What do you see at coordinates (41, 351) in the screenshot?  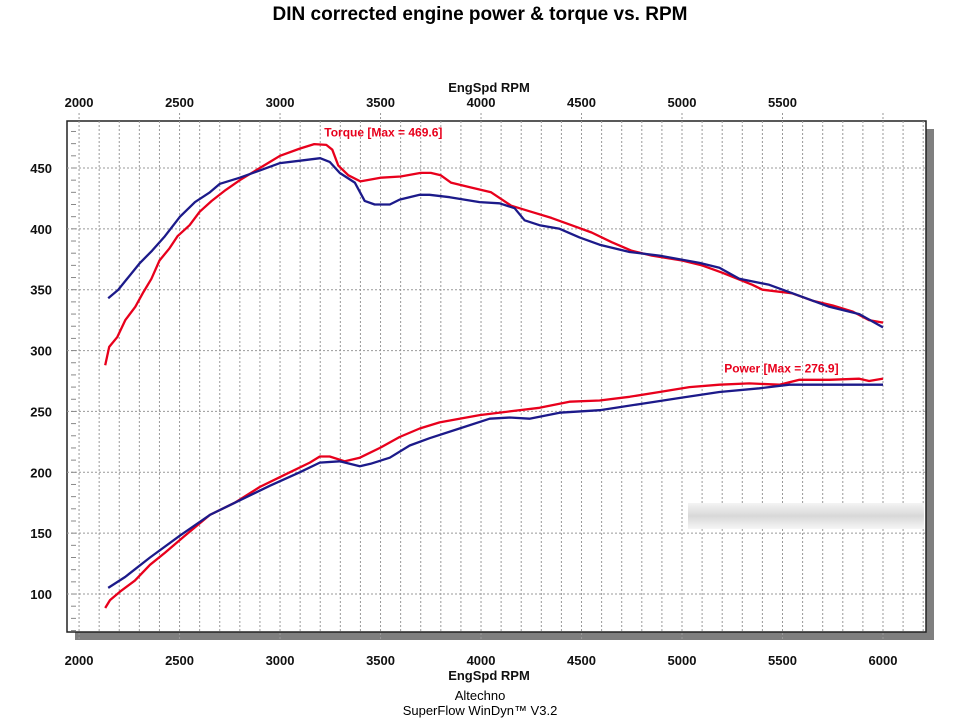 I see `y-tick-label: 300` at bounding box center [41, 351].